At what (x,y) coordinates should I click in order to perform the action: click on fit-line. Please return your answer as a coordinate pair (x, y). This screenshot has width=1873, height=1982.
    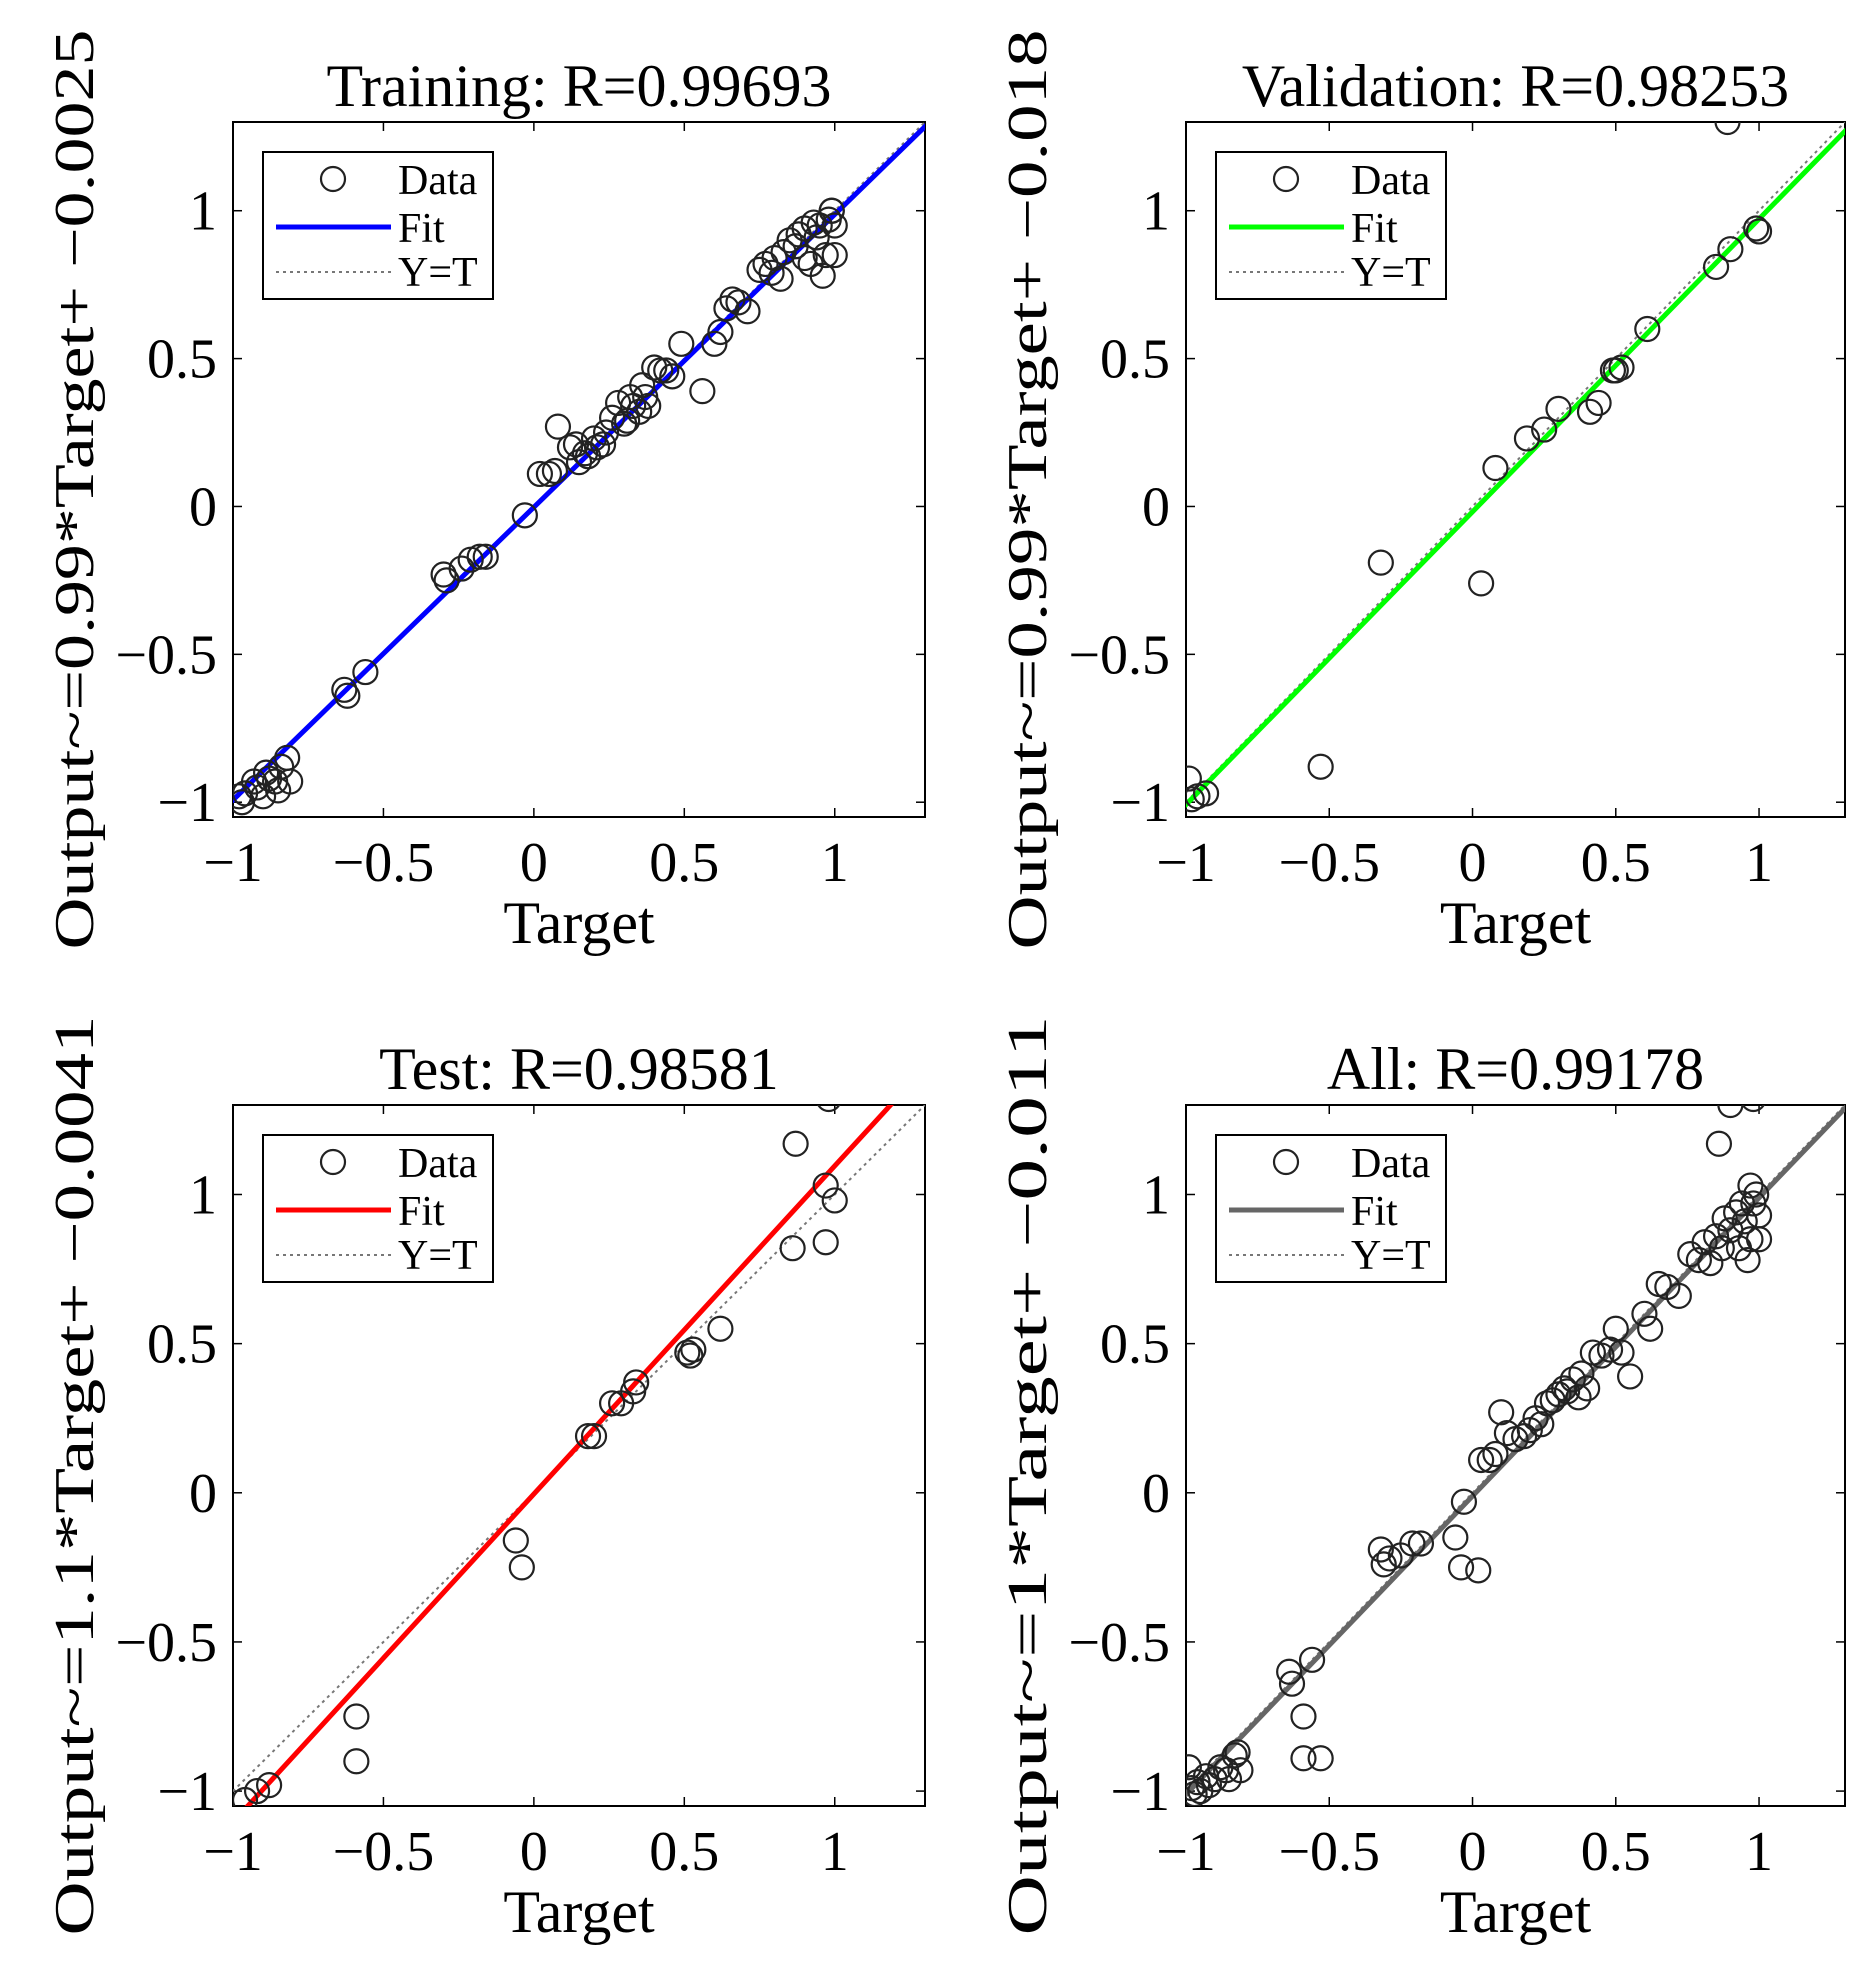
    Looking at the image, I should click on (1515, 468).